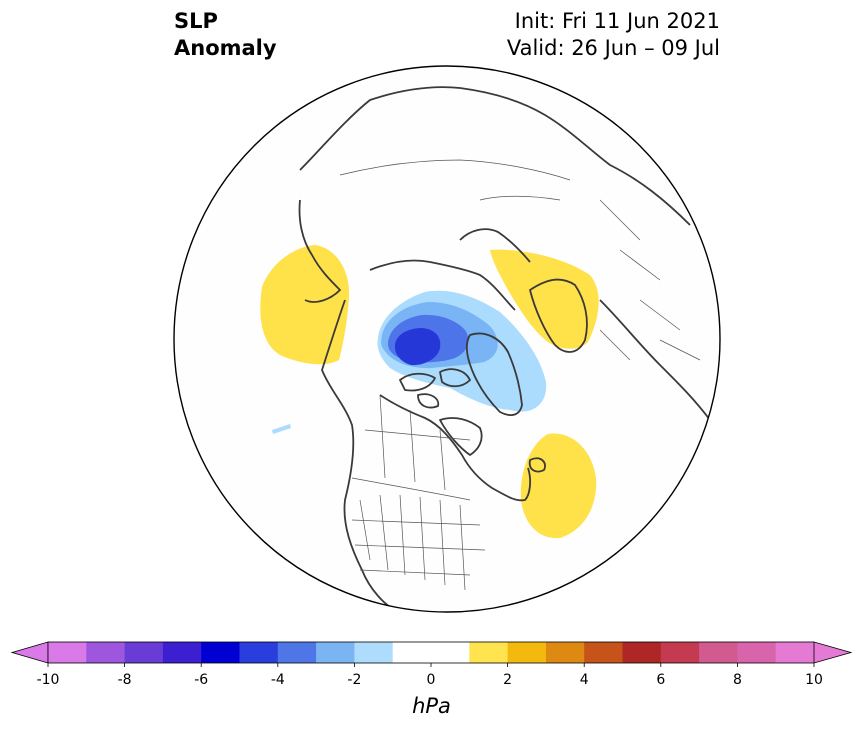  I want to click on colorbar: -10 -8 -6 -4 -2 0 2 4 6 8 10, so click(431, 664).